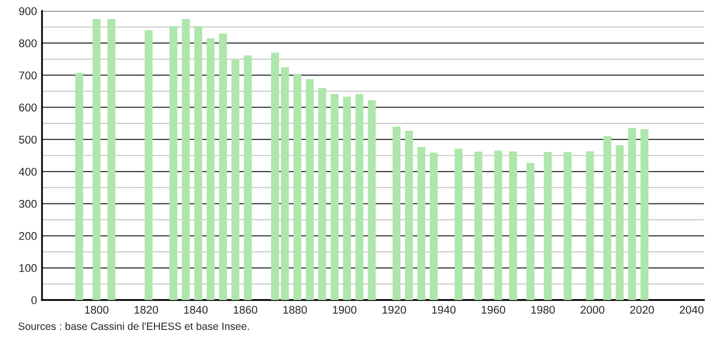 This screenshot has height=340, width=710. What do you see at coordinates (494, 310) in the screenshot?
I see `x-tick-label: 1960` at bounding box center [494, 310].